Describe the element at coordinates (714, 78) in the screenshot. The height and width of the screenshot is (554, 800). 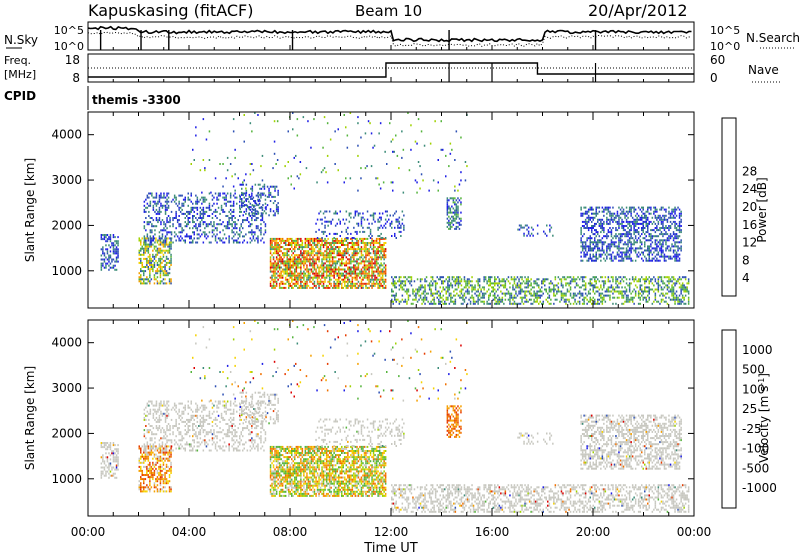
I see `nave-tick-bottom: 0` at that location.